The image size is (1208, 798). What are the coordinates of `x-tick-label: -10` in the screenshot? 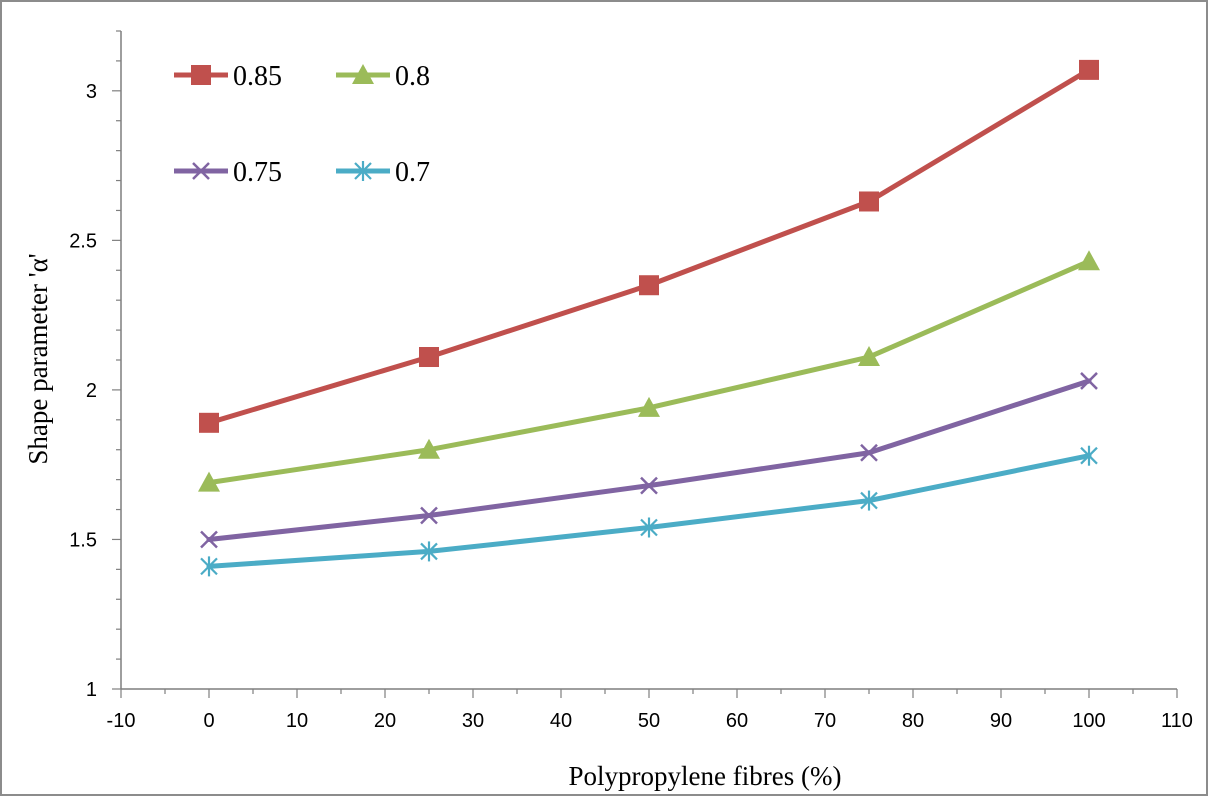 It's located at (121, 721).